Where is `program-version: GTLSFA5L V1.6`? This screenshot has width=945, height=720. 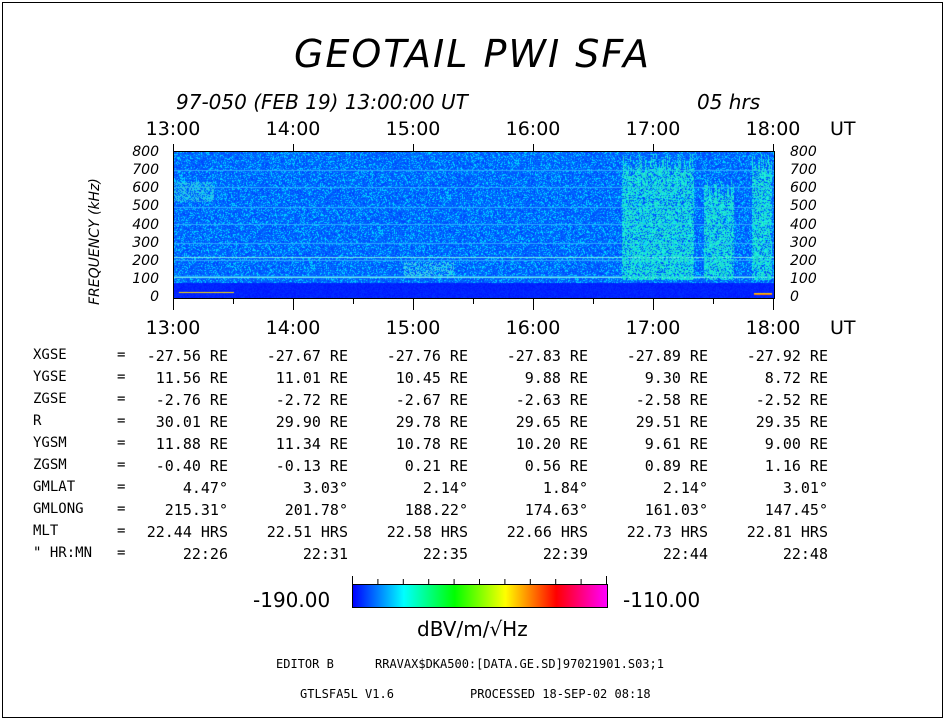
program-version: GTLSFA5L V1.6 is located at coordinates (347, 694).